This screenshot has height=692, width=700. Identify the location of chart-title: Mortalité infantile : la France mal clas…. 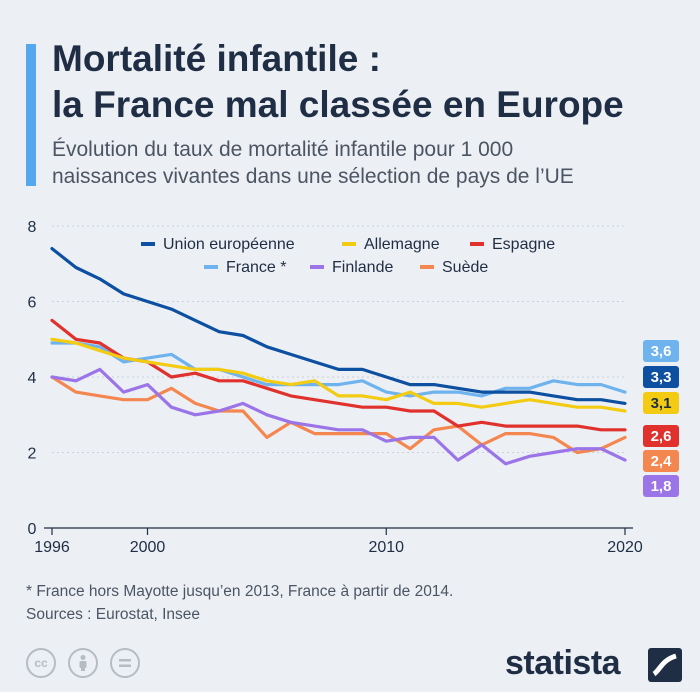
(338, 82).